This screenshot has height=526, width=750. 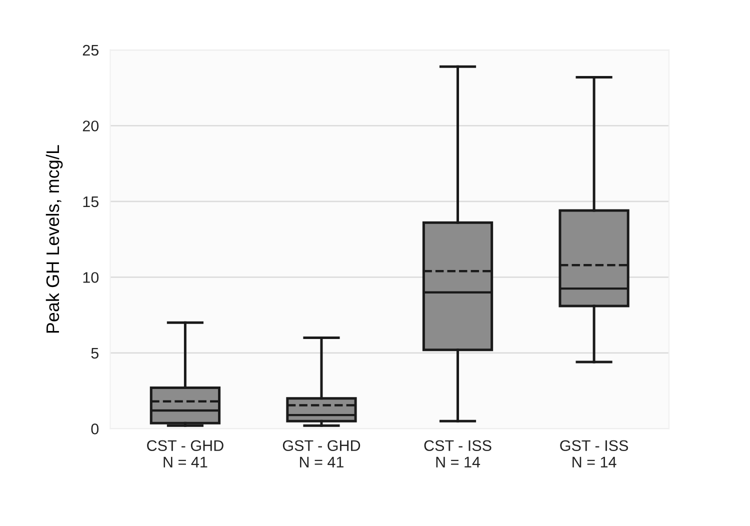 I want to click on x-tick-label: GST - ISS N = 14, so click(x=594, y=454).